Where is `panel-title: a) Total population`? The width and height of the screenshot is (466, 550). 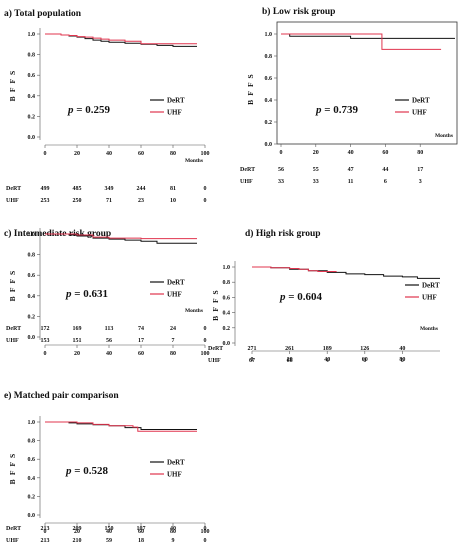 panel-title: a) Total population is located at coordinates (43, 13).